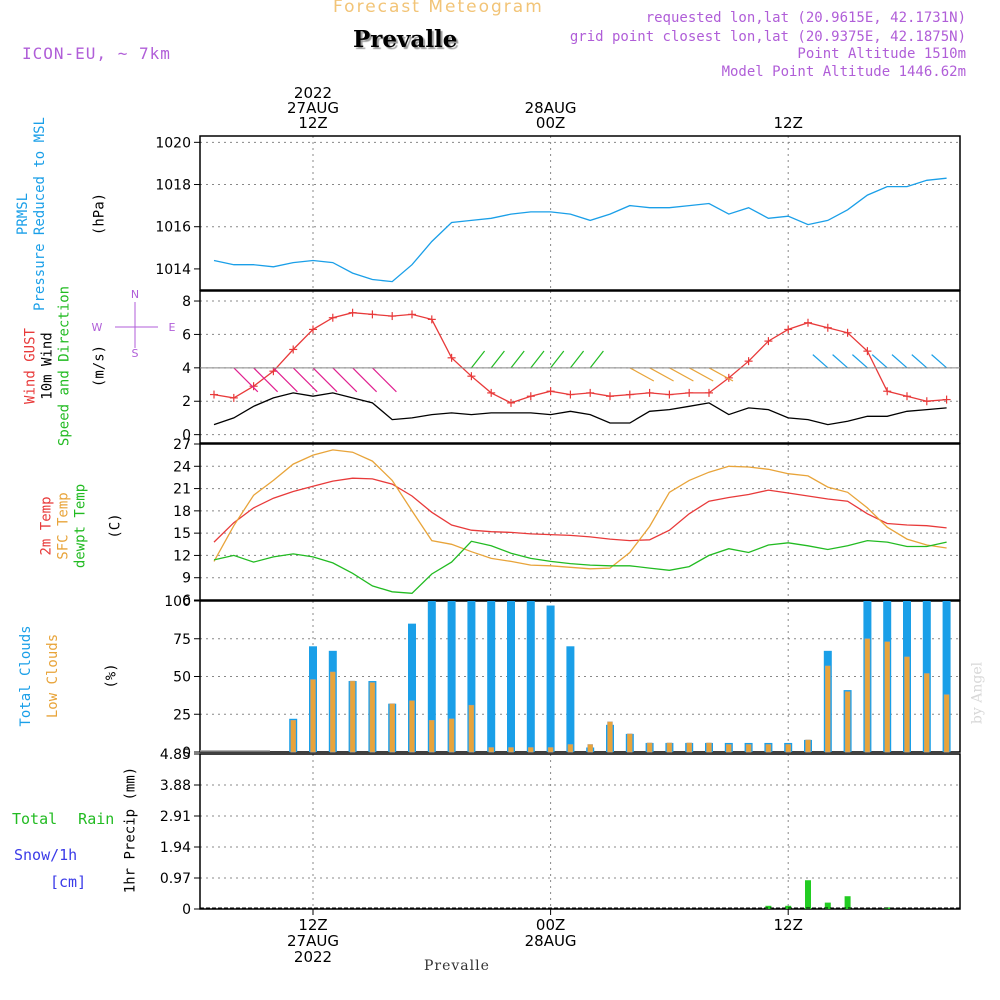 This screenshot has height=1000, width=1000. Describe the element at coordinates (173, 270) in the screenshot. I see `y-tick-label: 1014` at that location.